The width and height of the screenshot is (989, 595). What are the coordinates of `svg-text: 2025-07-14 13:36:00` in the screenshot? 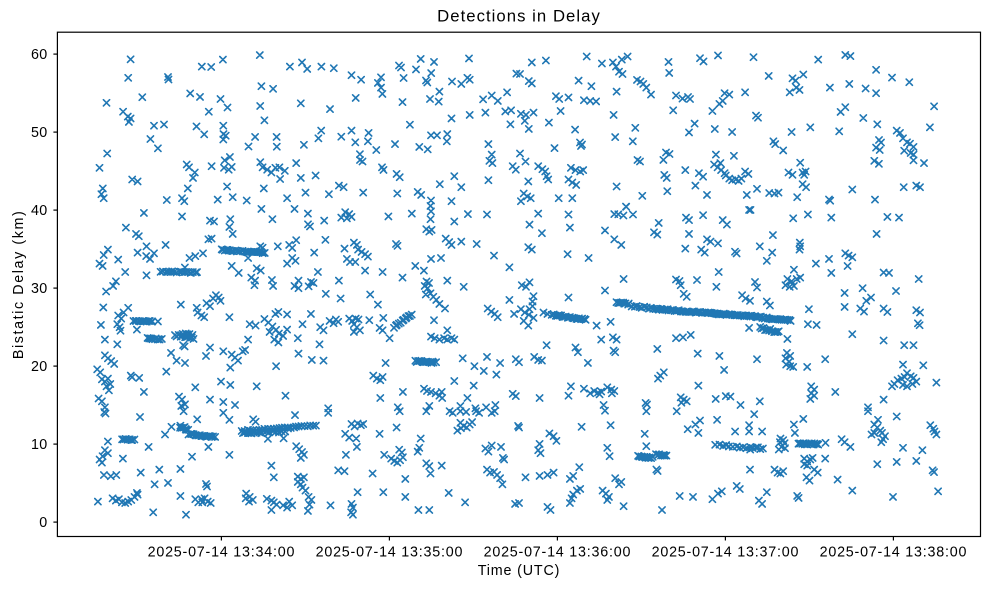 It's located at (558, 553).